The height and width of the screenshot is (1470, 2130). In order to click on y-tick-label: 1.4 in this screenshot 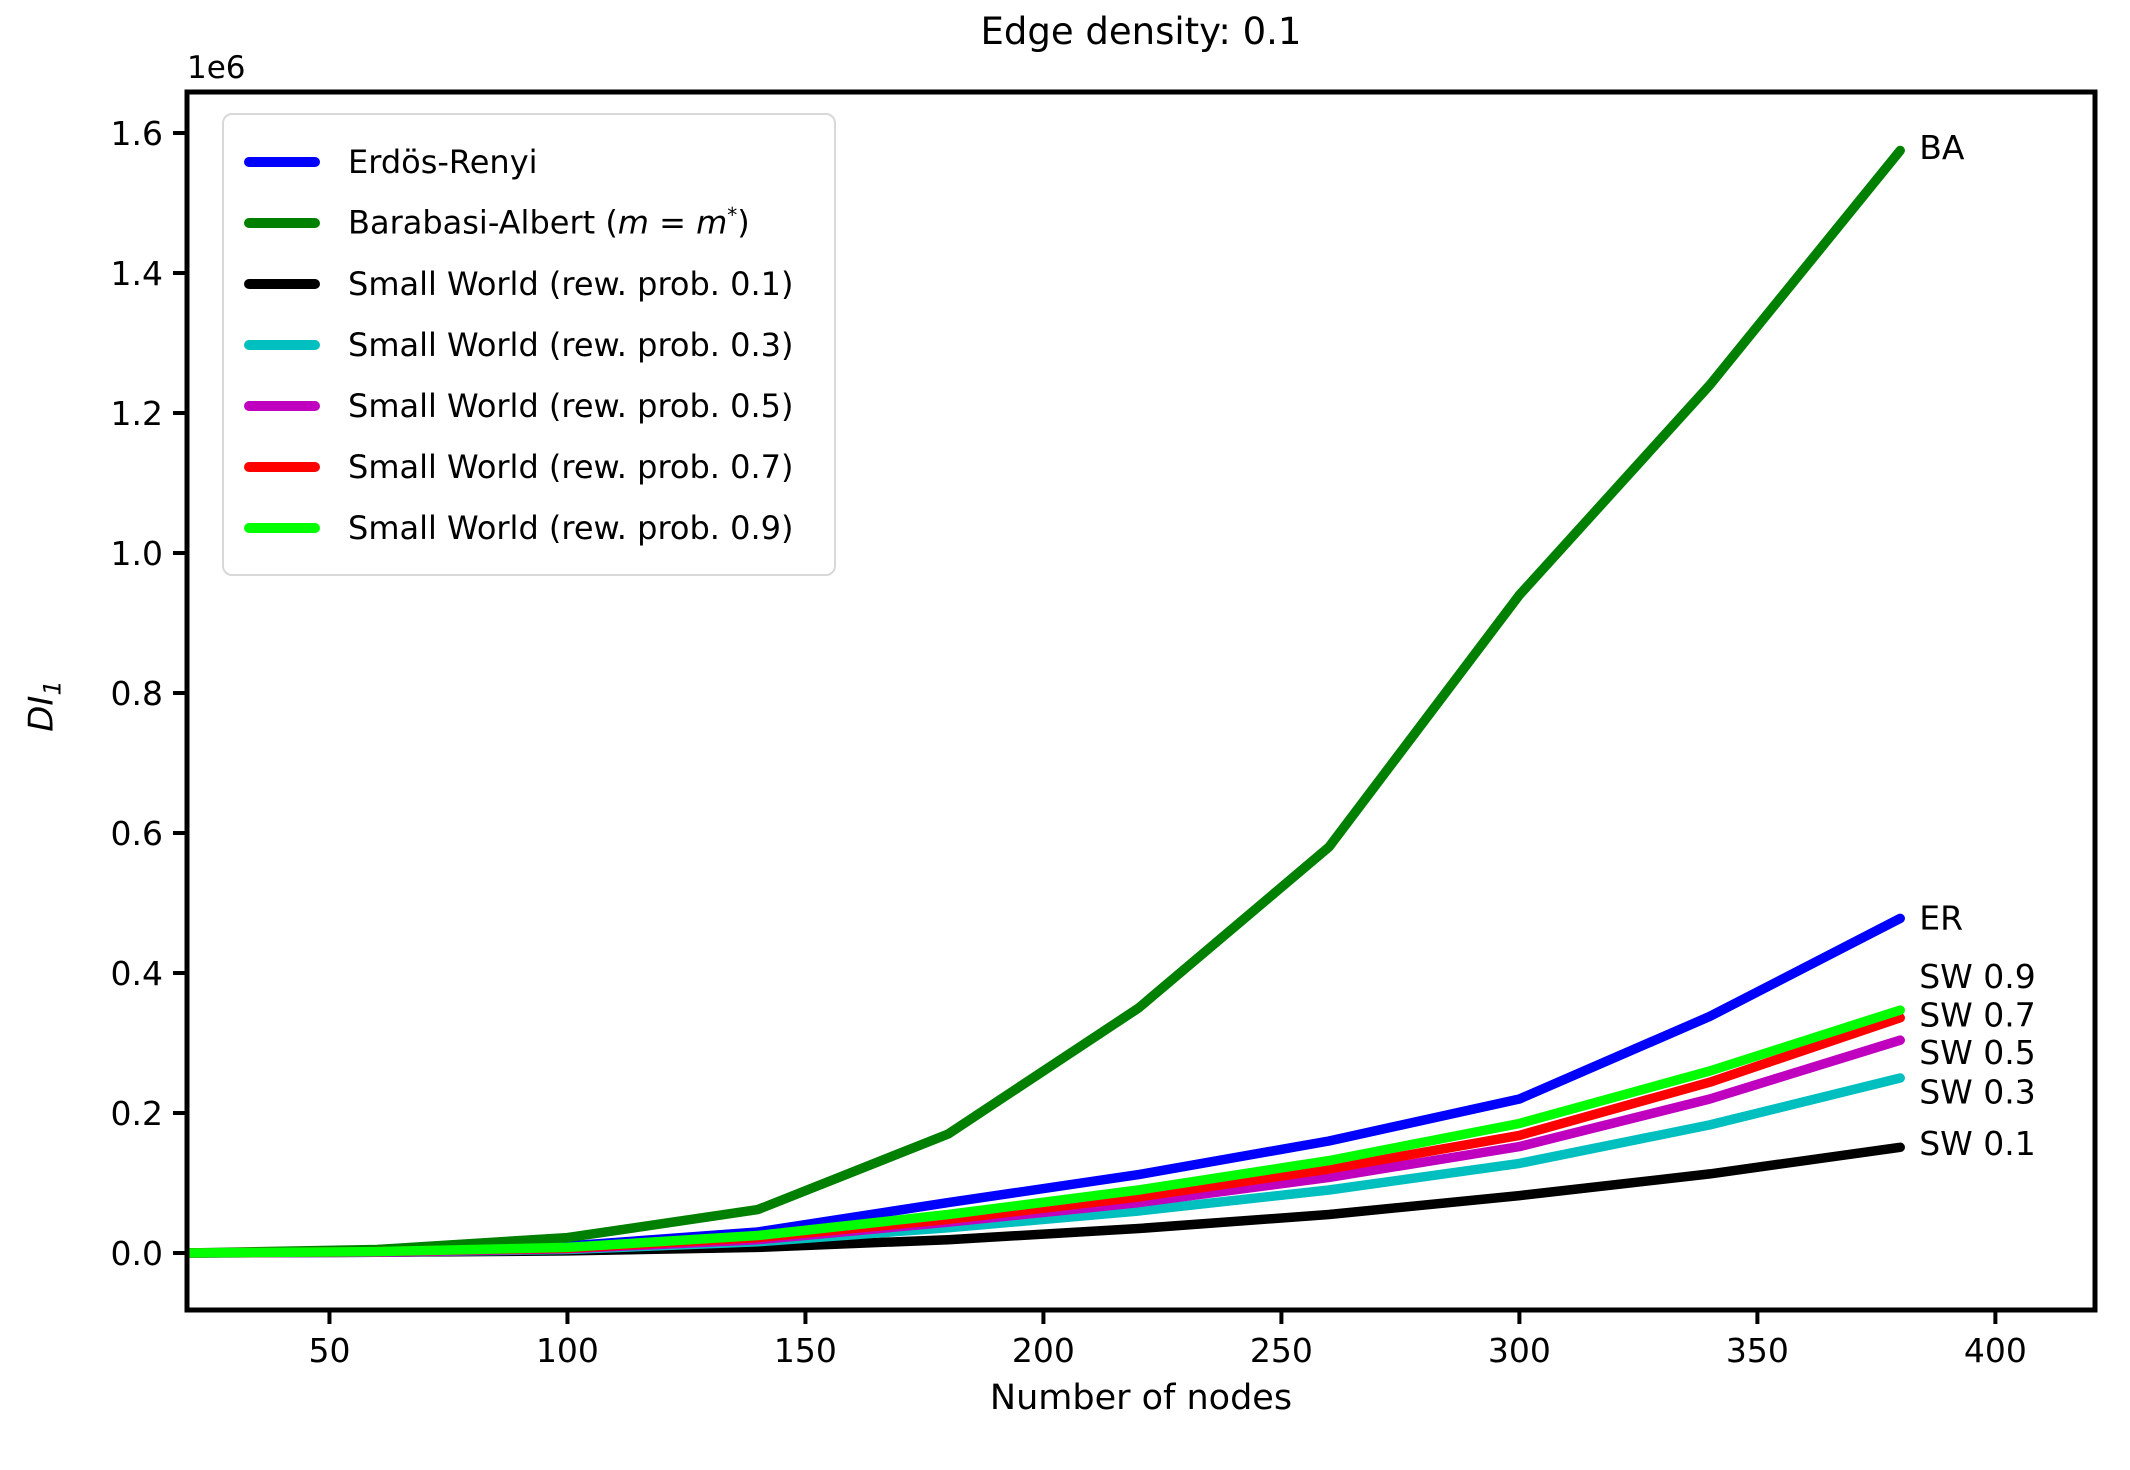, I will do `click(137, 273)`.